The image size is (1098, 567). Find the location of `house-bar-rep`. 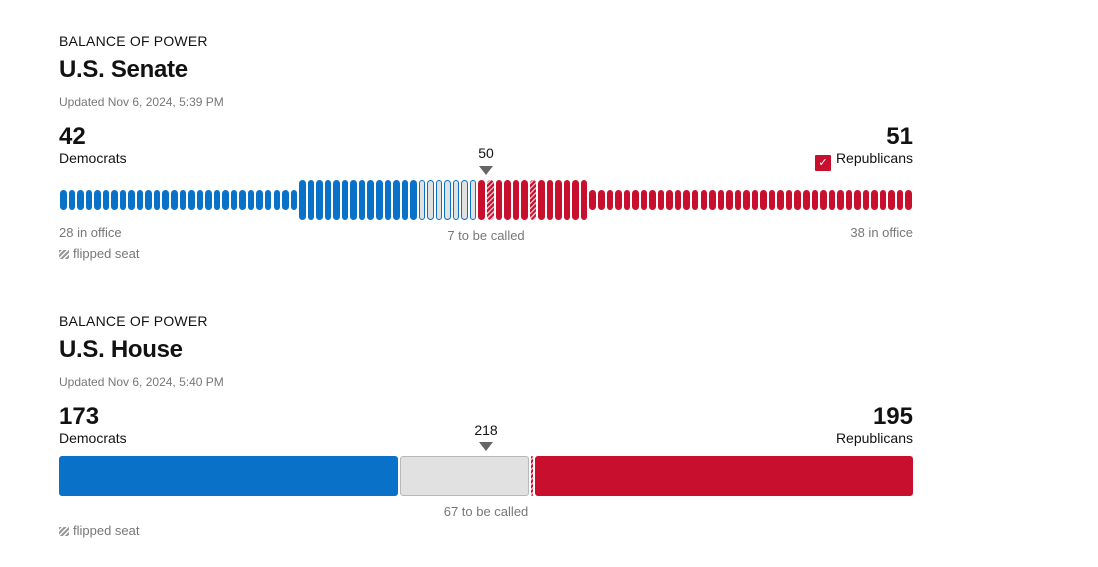

house-bar-rep is located at coordinates (724, 476).